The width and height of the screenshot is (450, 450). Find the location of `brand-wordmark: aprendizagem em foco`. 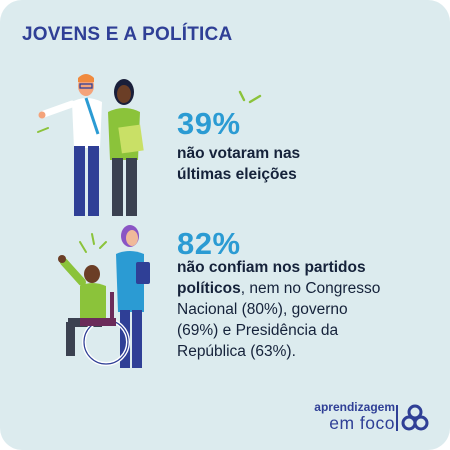

brand-wordmark: aprendizagem em foco is located at coordinates (354, 416).